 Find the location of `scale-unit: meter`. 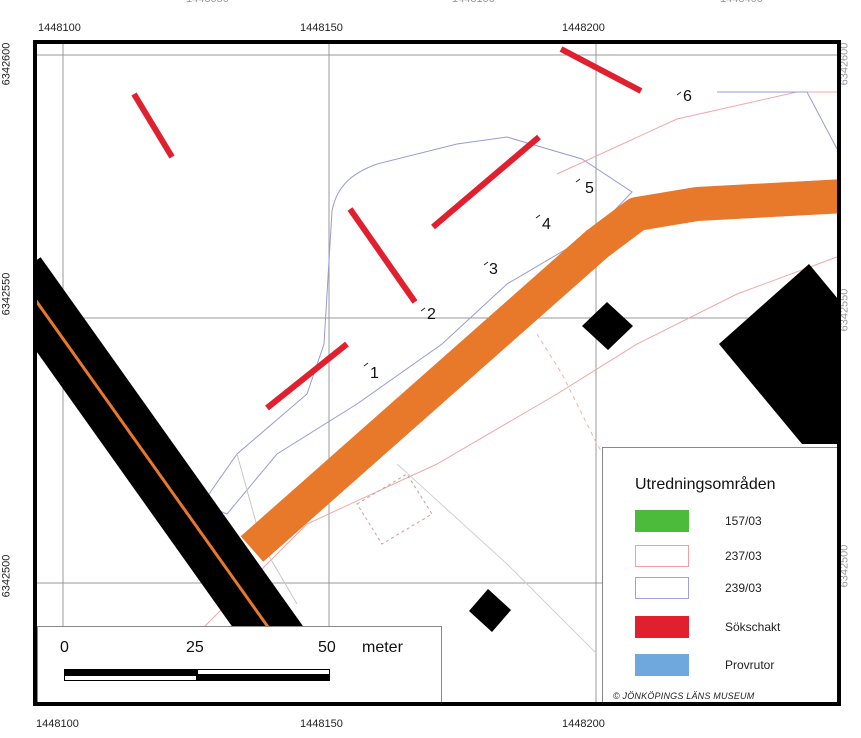

scale-unit: meter is located at coordinates (382, 647).